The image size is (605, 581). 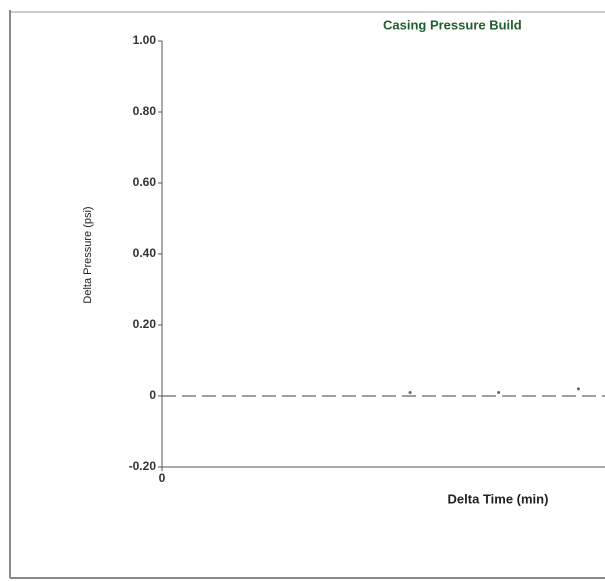 I want to click on y-tick-label: 0.40, so click(x=145, y=253).